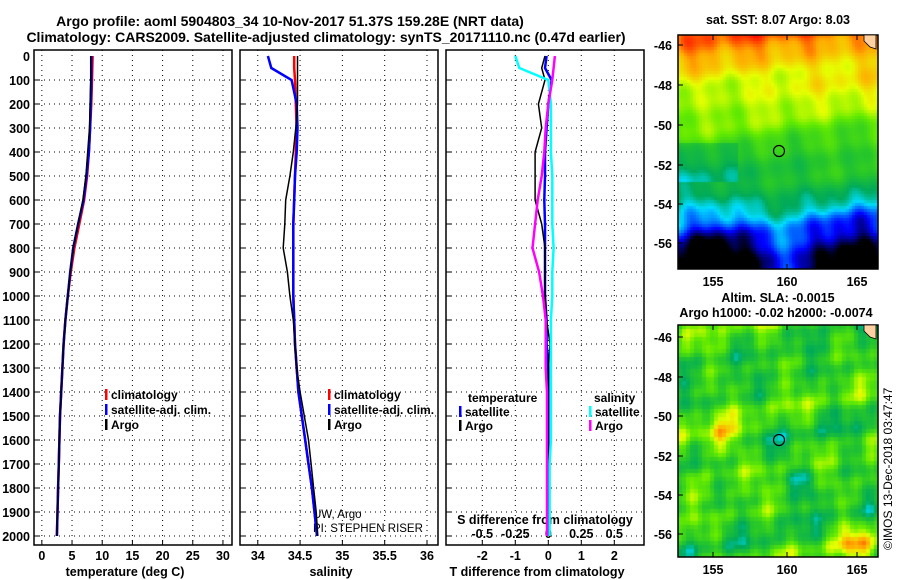 The image size is (900, 580). What do you see at coordinates (16, 369) in the screenshot?
I see `y-tick-label: 1300` at bounding box center [16, 369].